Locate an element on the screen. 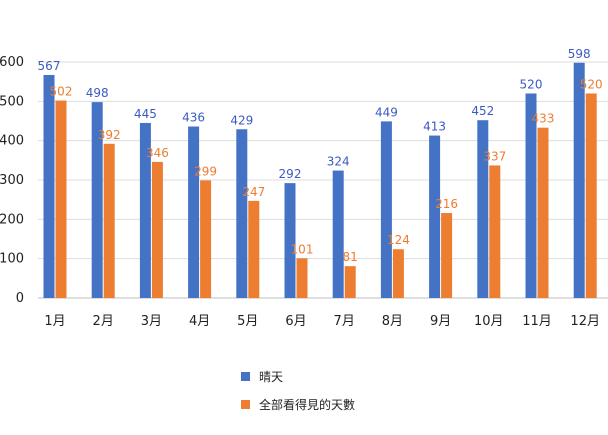  data-label-sunny: 598 is located at coordinates (579, 54).